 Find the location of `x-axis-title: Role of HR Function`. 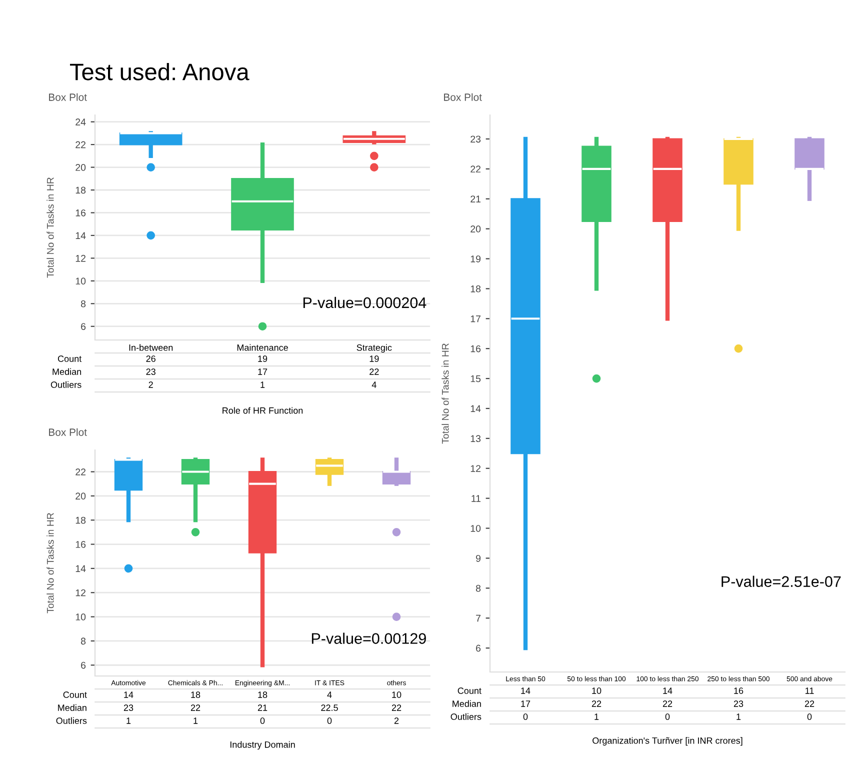

x-axis-title: Role of HR Function is located at coordinates (262, 410).